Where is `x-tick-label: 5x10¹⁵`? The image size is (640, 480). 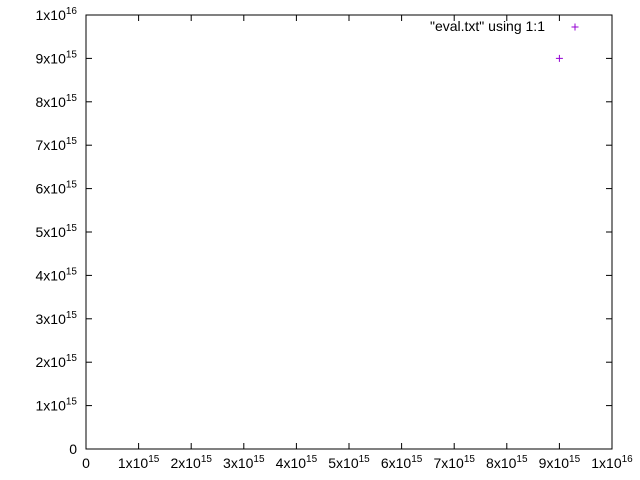
x-tick-label: 5x10¹⁵ is located at coordinates (349, 462).